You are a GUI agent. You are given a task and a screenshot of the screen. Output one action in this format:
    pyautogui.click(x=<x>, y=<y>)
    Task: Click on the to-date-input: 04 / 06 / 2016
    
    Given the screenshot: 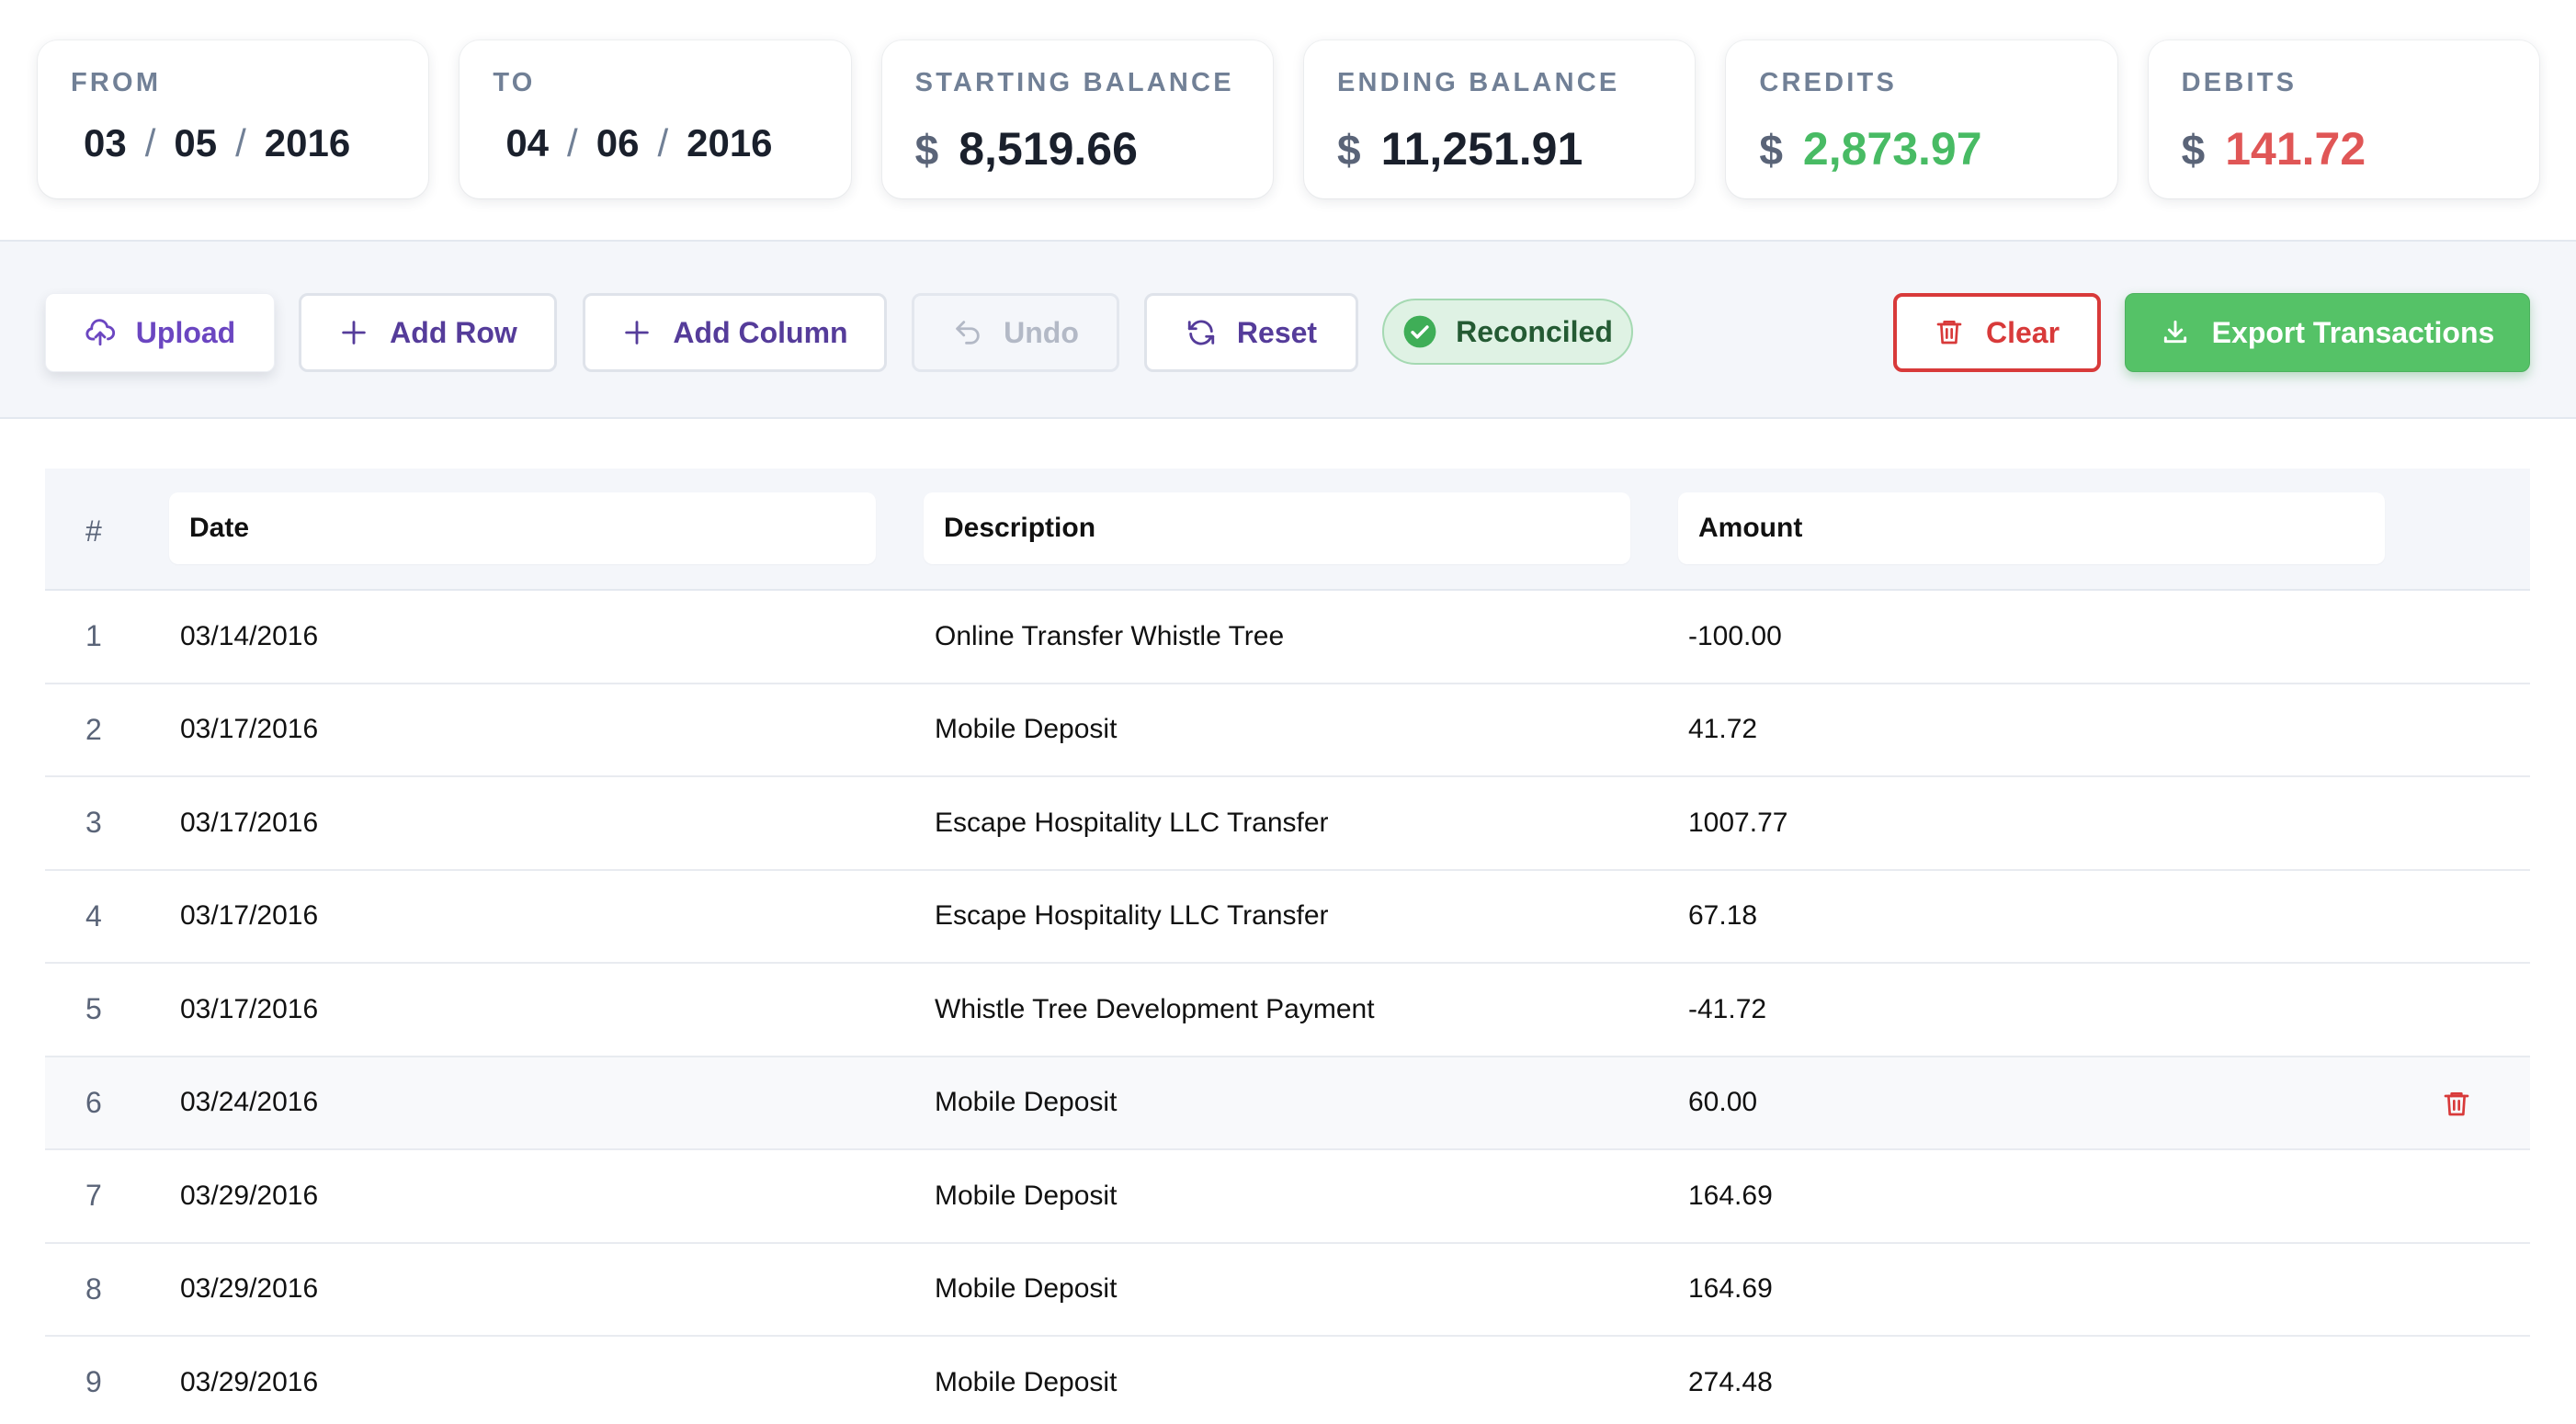 What is the action you would take?
    pyautogui.click(x=655, y=144)
    